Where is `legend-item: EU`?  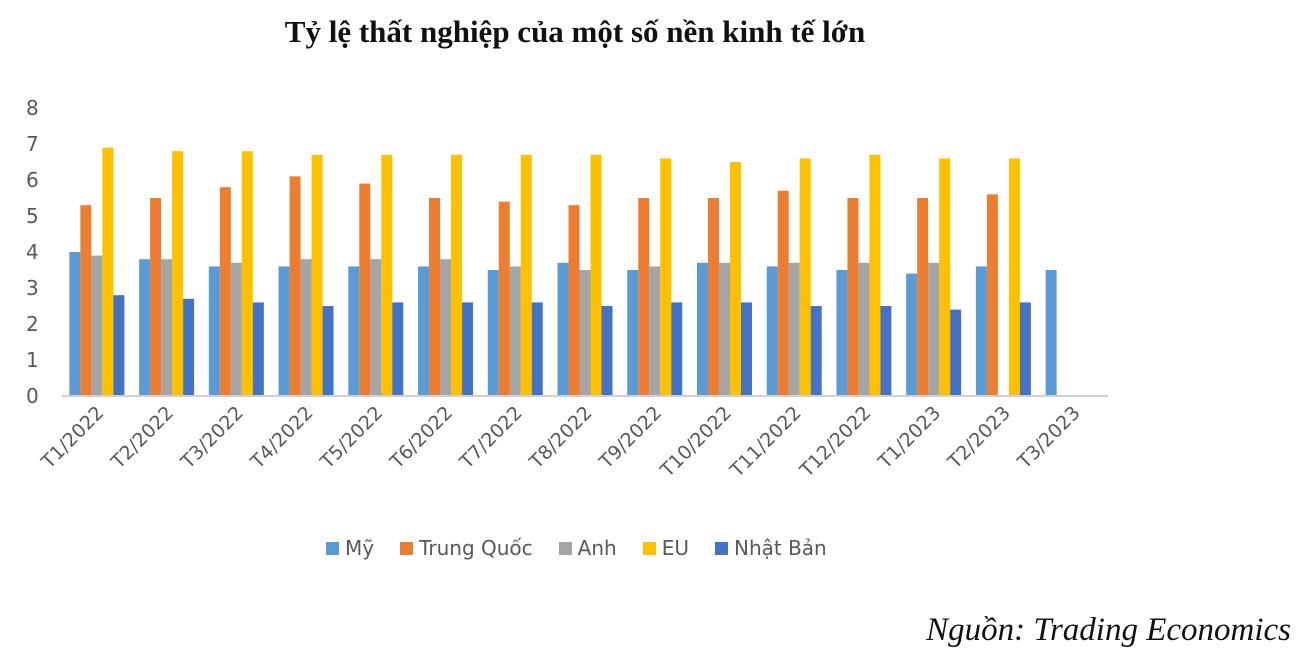
legend-item: EU is located at coordinates (665, 548).